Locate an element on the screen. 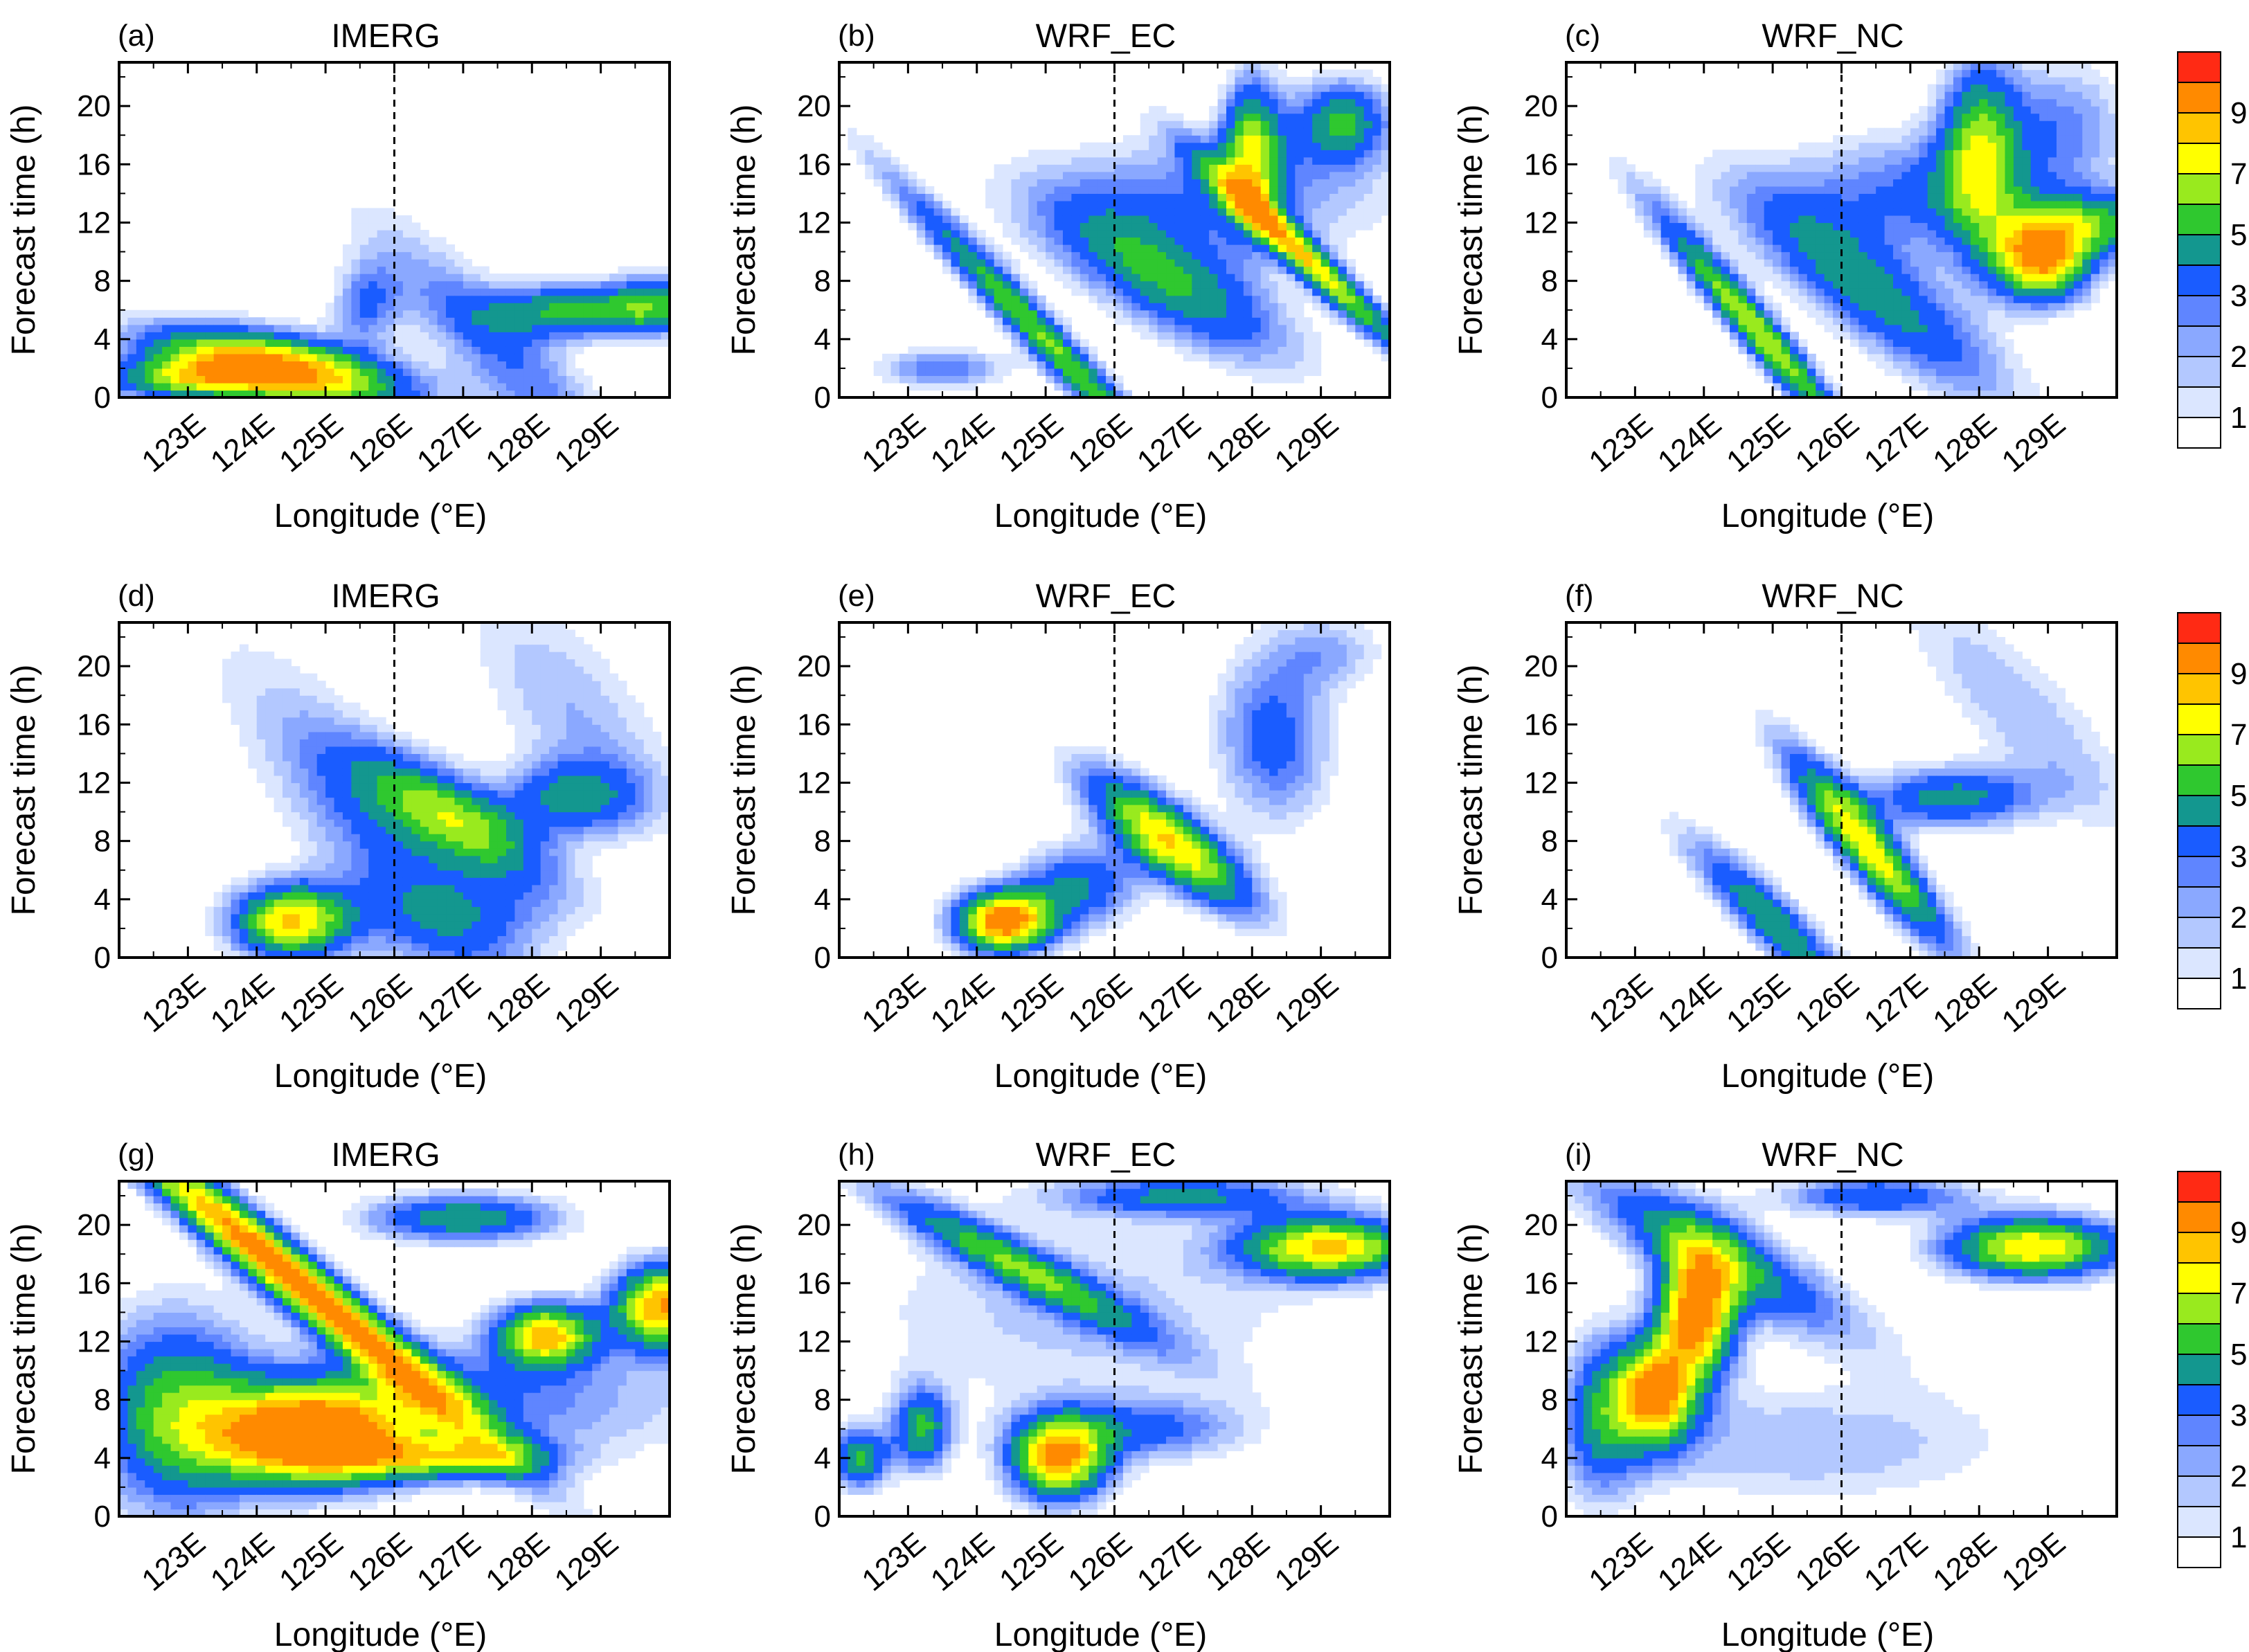 Image resolution: width=2249 pixels, height=1652 pixels. x-tick-label: 127E is located at coordinates (1896, 443).